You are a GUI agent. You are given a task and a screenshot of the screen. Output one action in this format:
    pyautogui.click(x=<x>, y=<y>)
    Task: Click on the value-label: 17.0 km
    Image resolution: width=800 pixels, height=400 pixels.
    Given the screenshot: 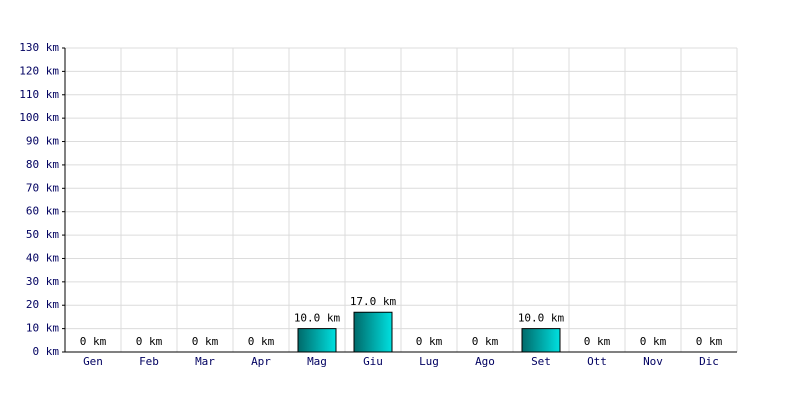 What is the action you would take?
    pyautogui.click(x=373, y=301)
    